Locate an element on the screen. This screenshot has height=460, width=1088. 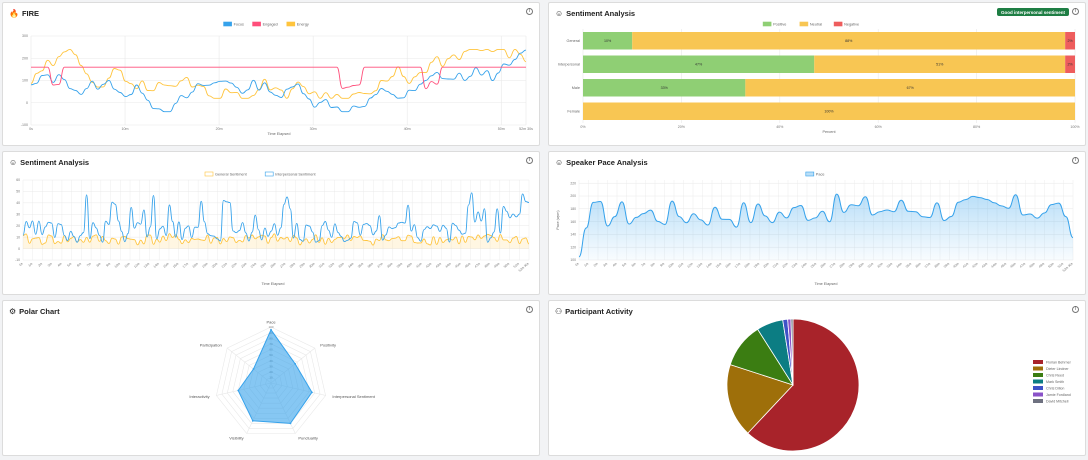
pace-y-tick: 140 is located at coordinates (573, 235).